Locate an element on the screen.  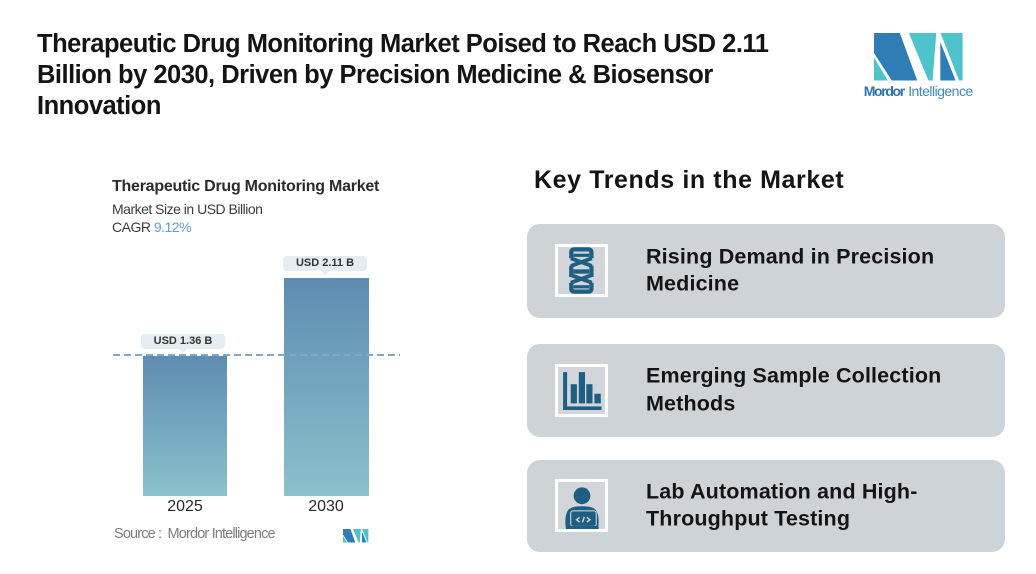
svg-text: Mordor is located at coordinates (885, 91).